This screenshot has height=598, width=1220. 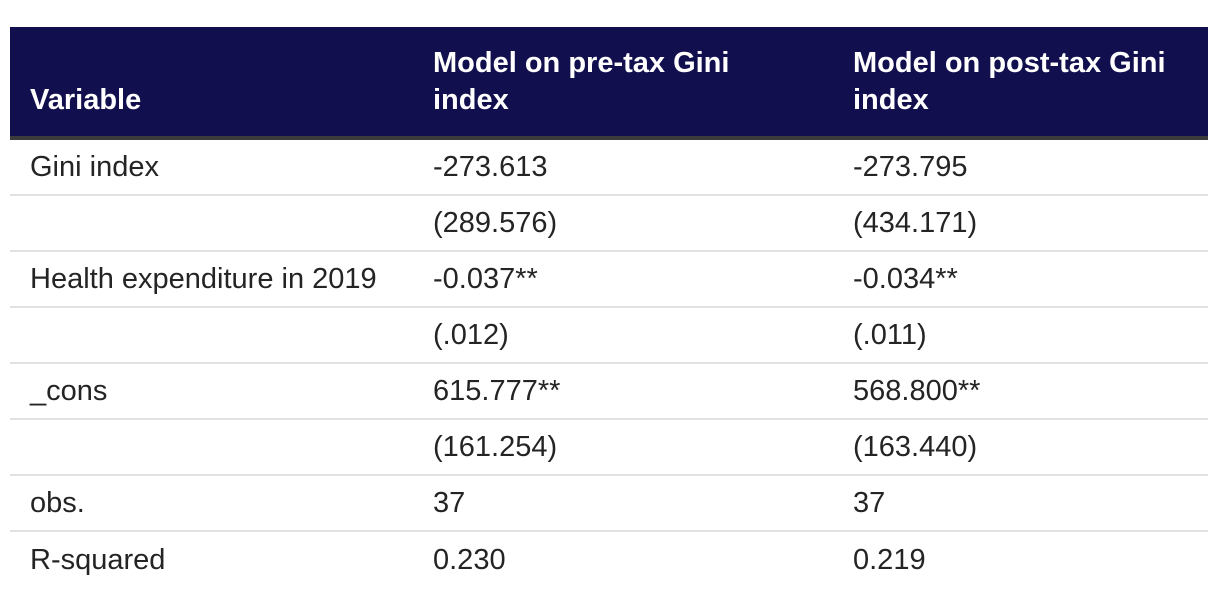 What do you see at coordinates (623, 335) in the screenshot?
I see `table-cell: (.012)` at bounding box center [623, 335].